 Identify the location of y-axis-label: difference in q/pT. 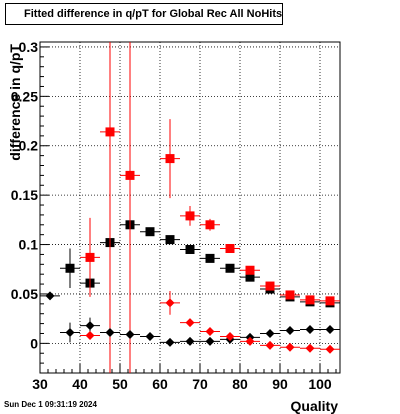
(15, 102).